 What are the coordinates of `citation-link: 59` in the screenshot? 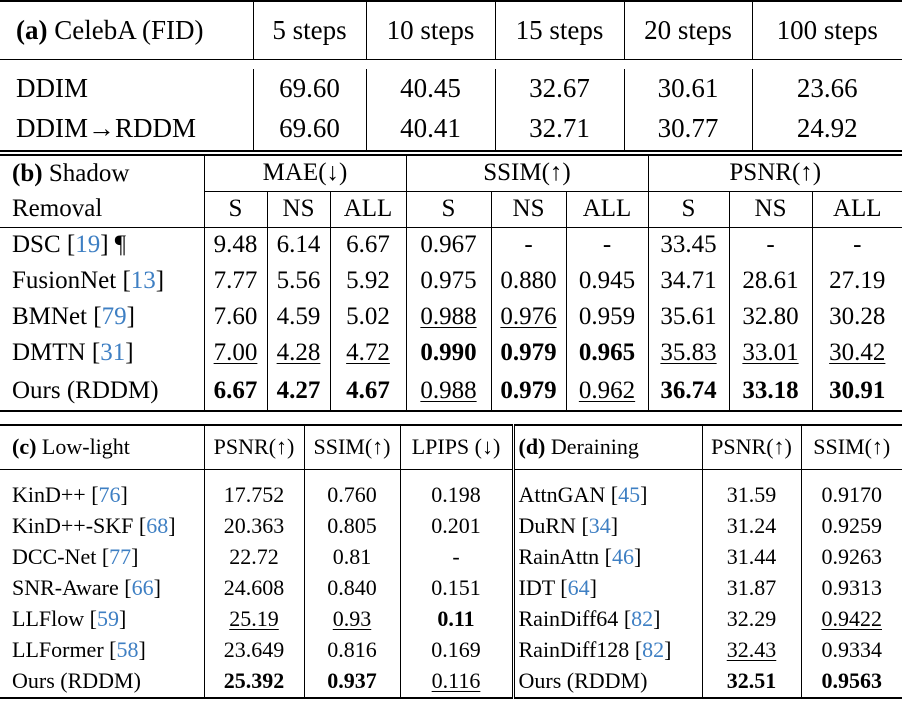 It's located at (107, 618).